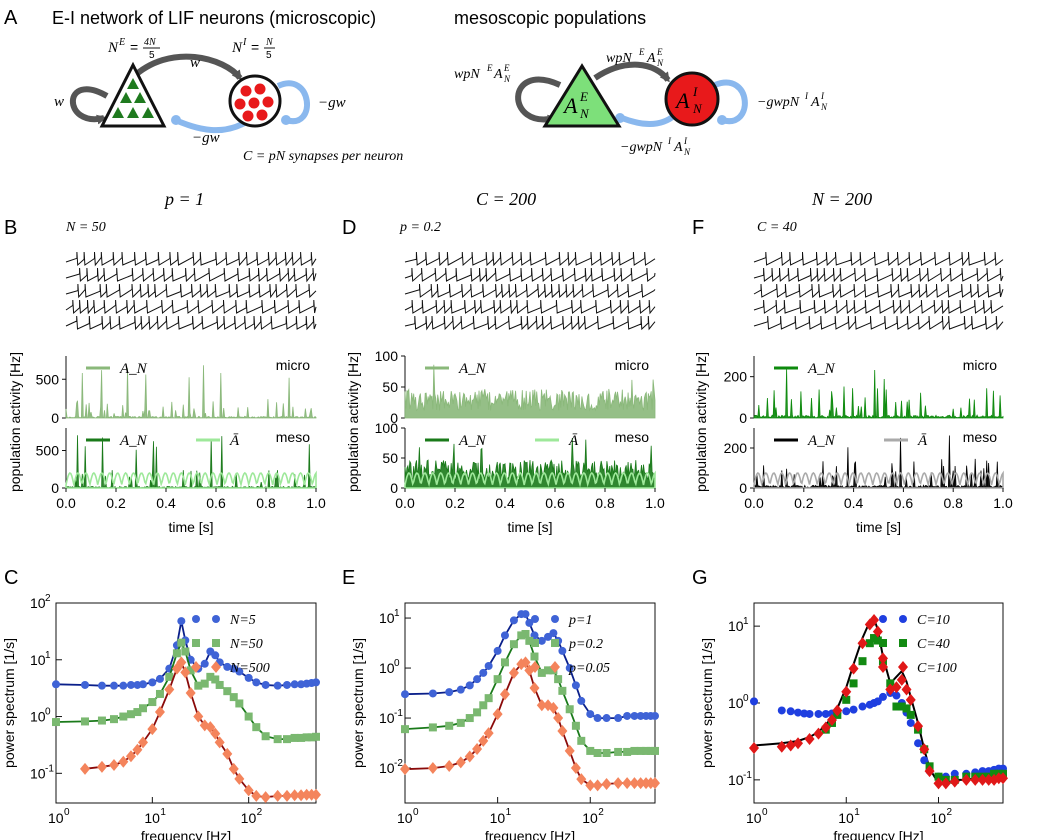  Describe the element at coordinates (148, 112) in the screenshot. I see `exc-neuron` at that location.